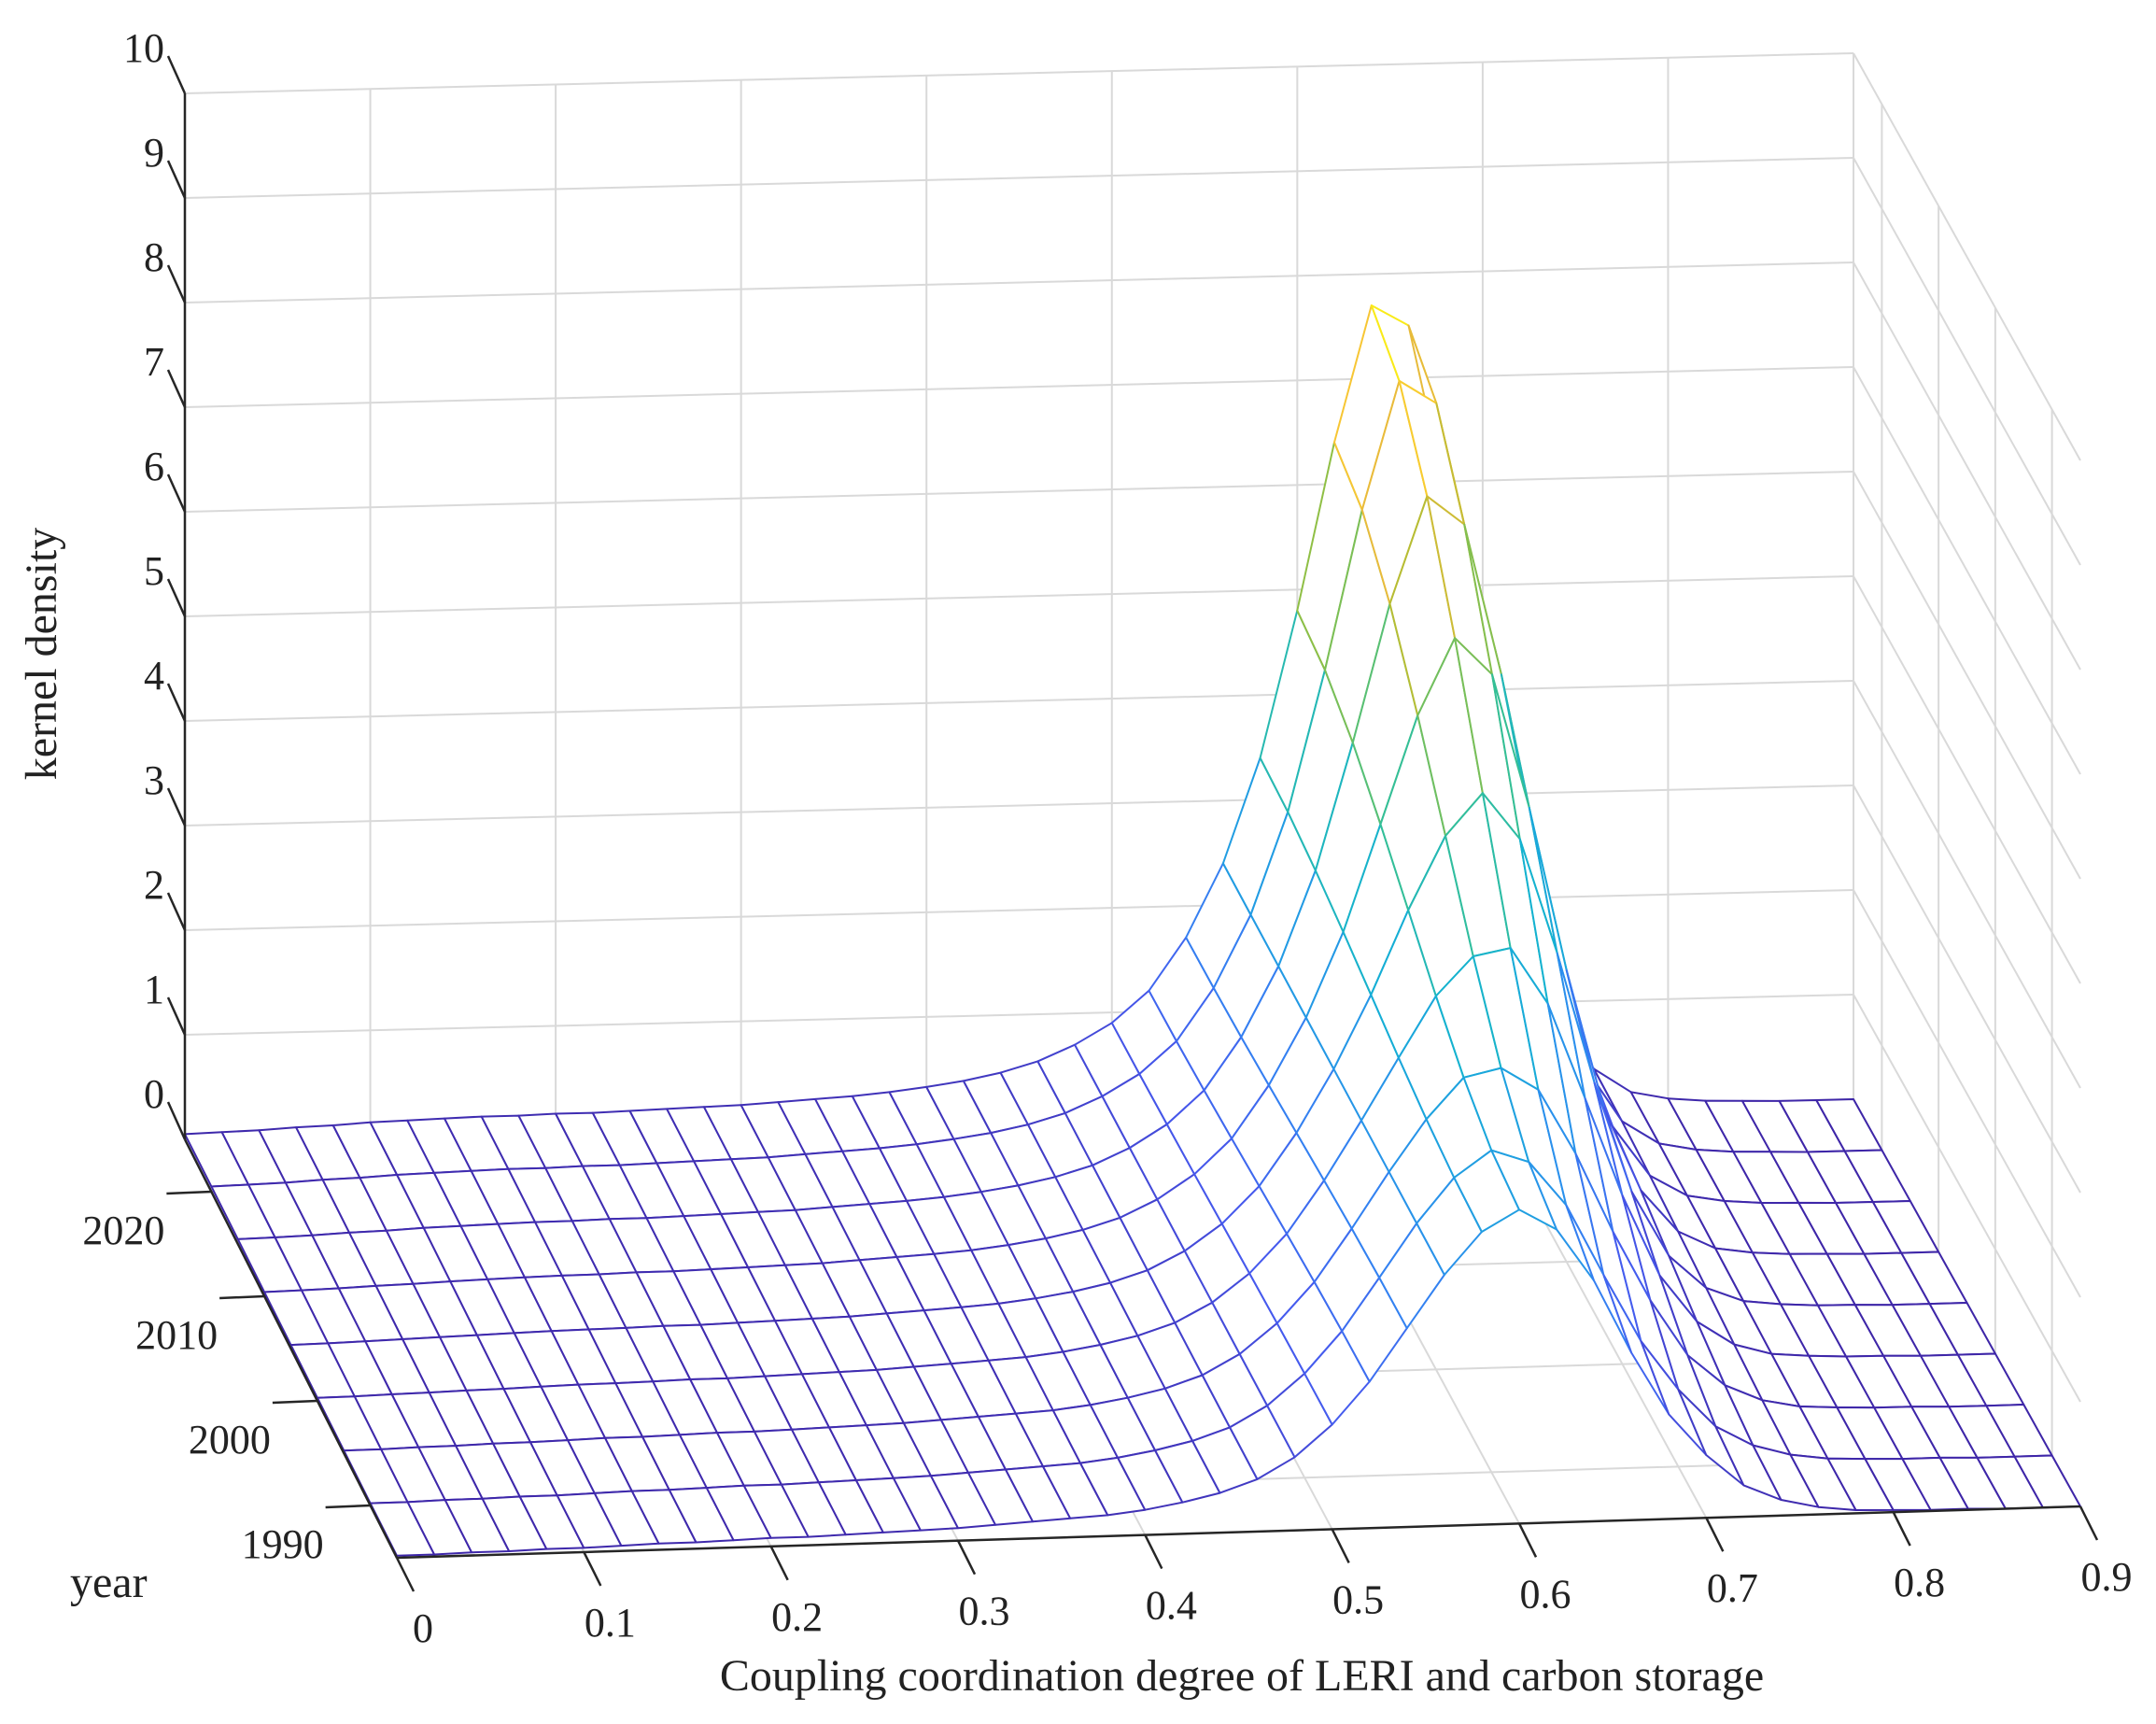 Image resolution: width=2156 pixels, height=1724 pixels. I want to click on year-tick-label: 2000, so click(230, 1440).